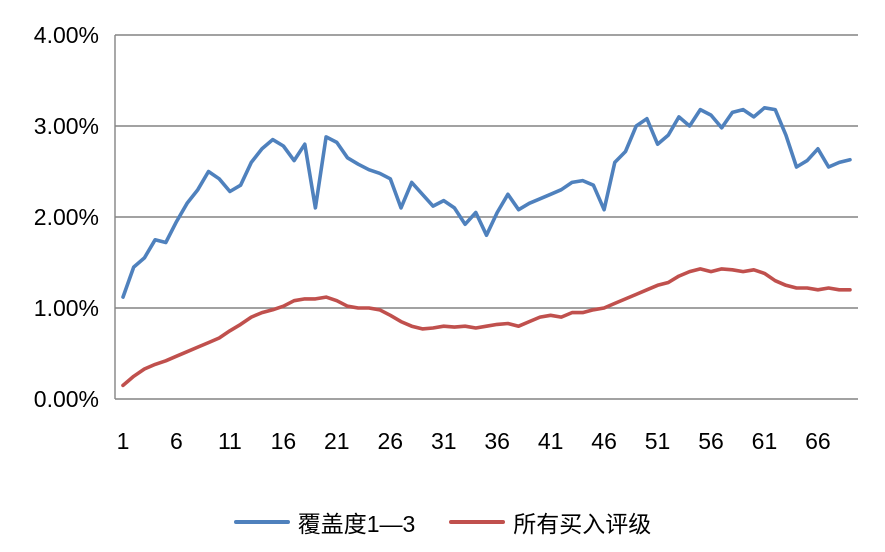 This screenshot has height=552, width=885. I want to click on chart-legend: 覆盖度1—3 所有买入评级, so click(442, 522).